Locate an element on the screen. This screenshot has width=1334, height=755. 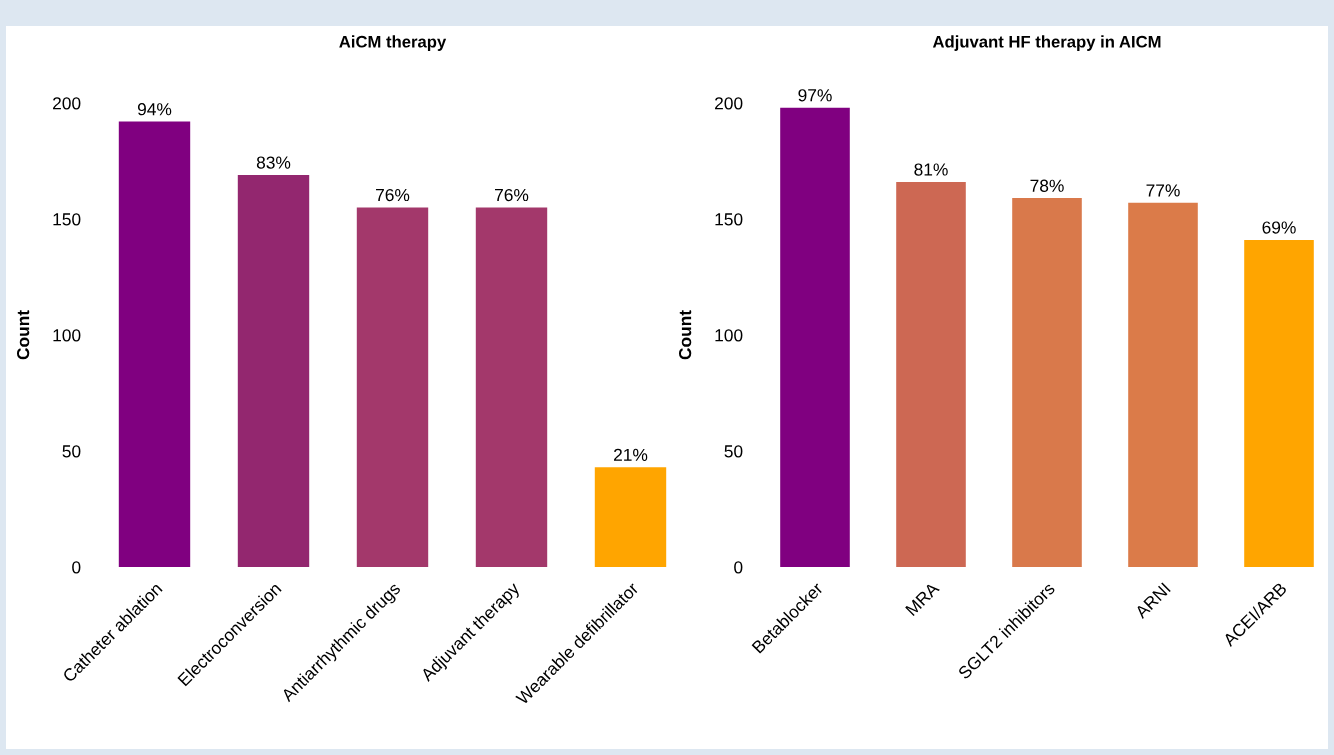
annotation: 83% is located at coordinates (273, 162).